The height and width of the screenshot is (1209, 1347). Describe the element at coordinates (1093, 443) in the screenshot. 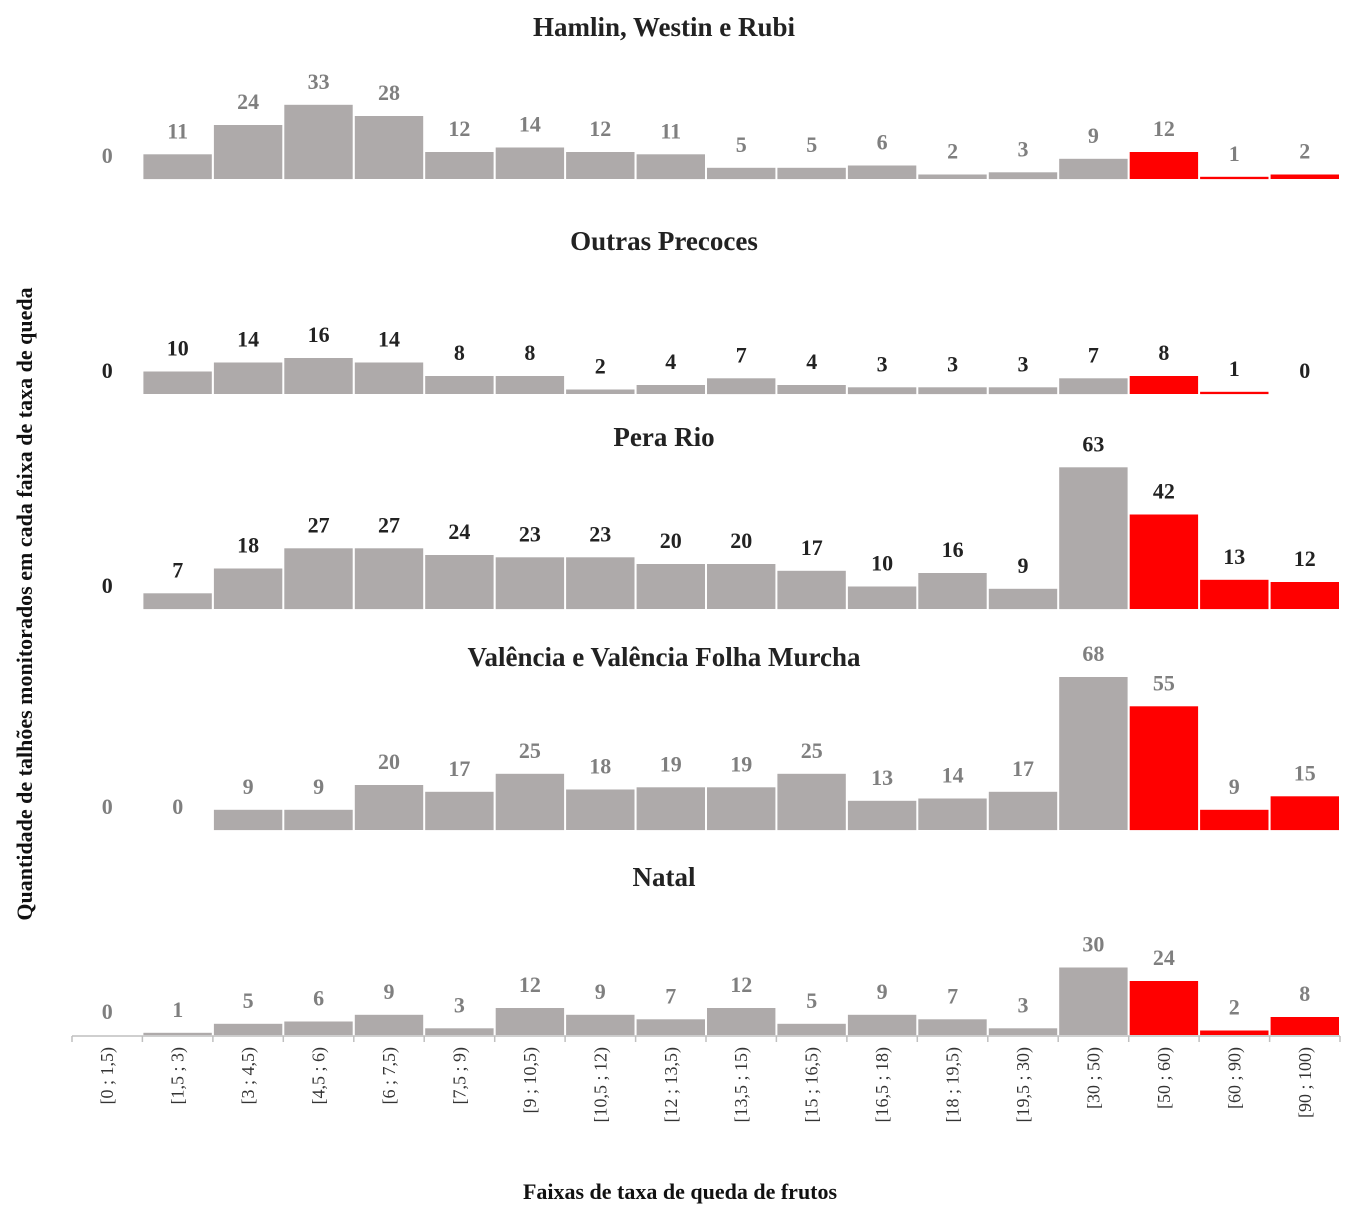

I see `data-label: 63` at that location.